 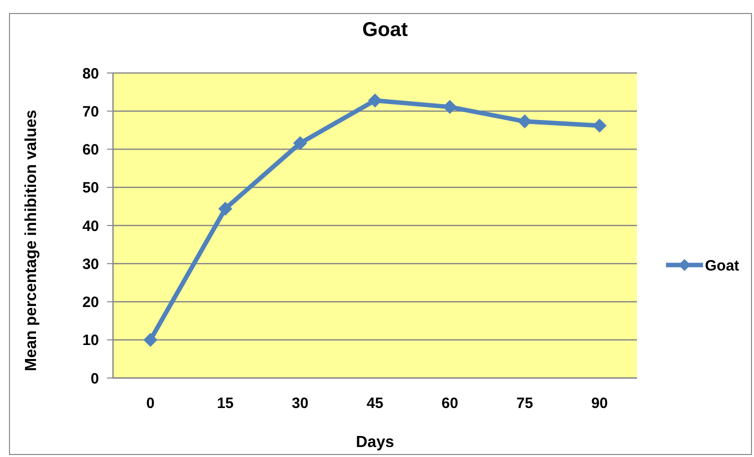 What do you see at coordinates (94, 379) in the screenshot?
I see `y-tick-label: 0` at bounding box center [94, 379].